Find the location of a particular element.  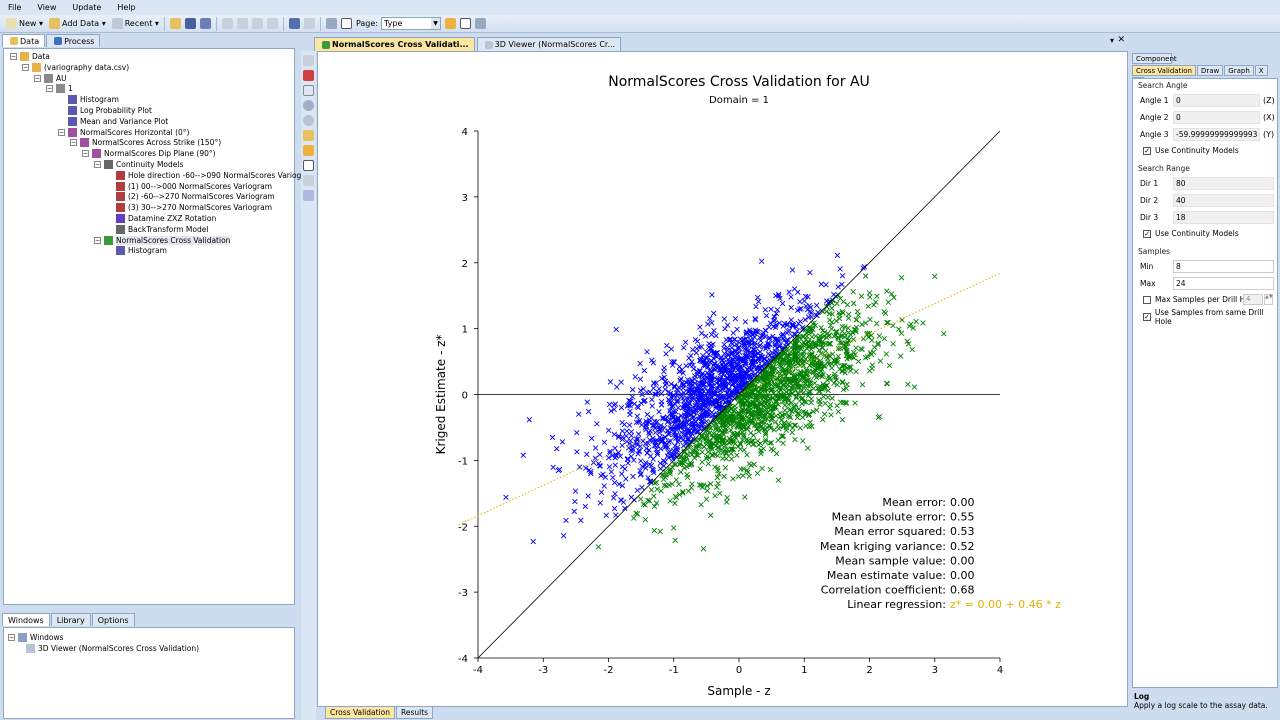

histogram-icon is located at coordinates (308, 195).